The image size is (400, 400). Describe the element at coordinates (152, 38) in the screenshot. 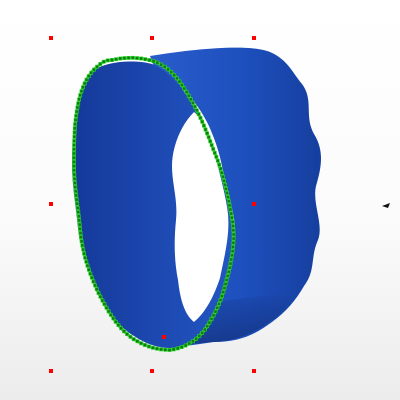

I see `handle-top-center` at that location.